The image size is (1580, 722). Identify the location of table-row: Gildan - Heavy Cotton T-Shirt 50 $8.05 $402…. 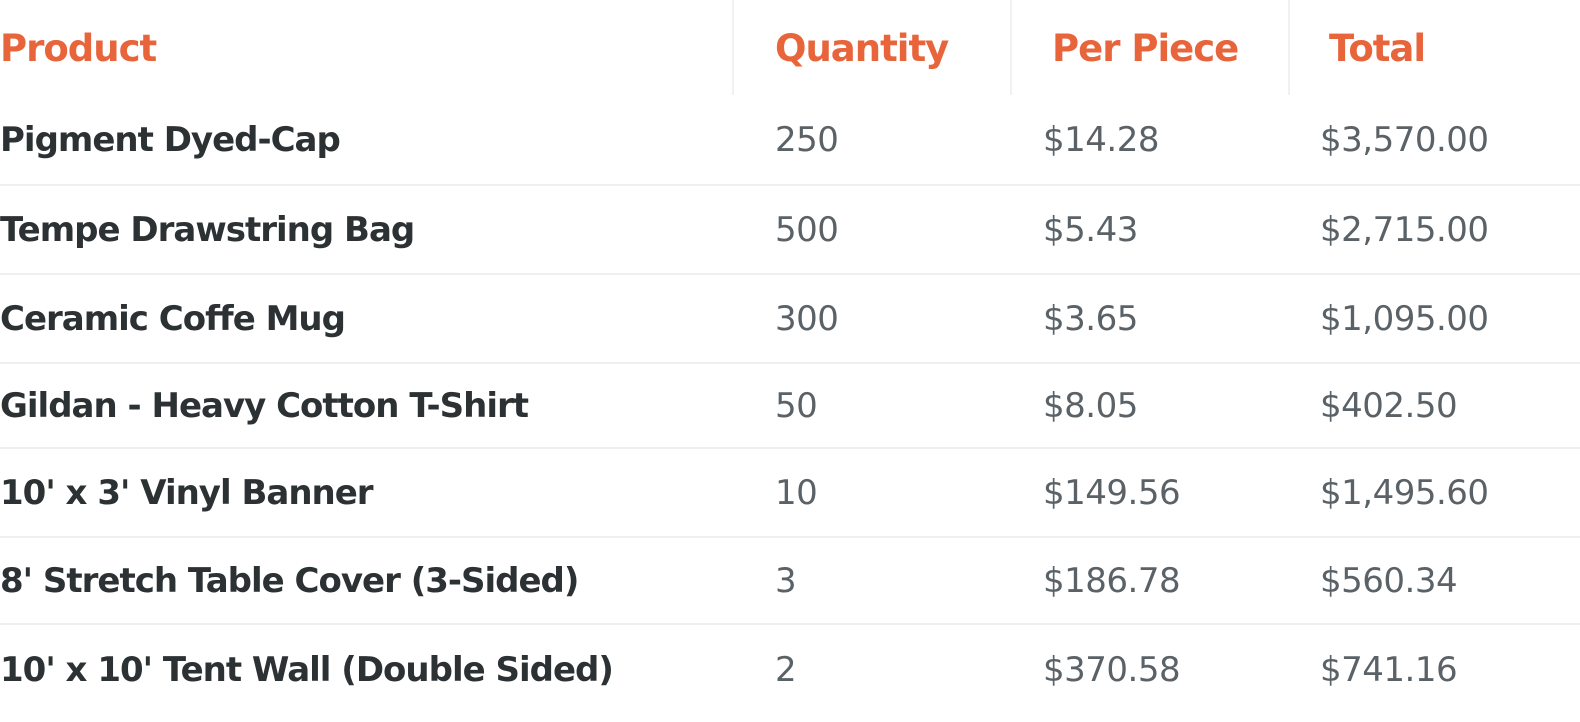
(790, 404).